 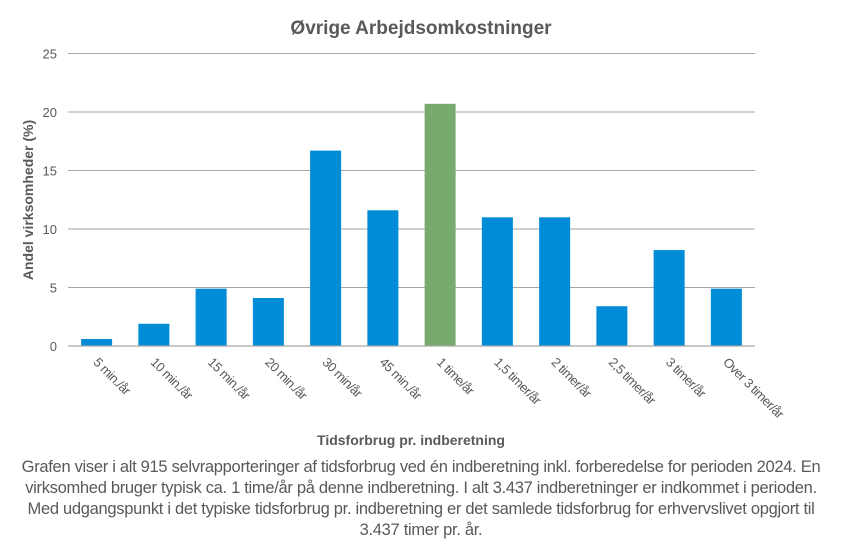 I want to click on x-tick-label: 2,5 timer/år, so click(x=633, y=382).